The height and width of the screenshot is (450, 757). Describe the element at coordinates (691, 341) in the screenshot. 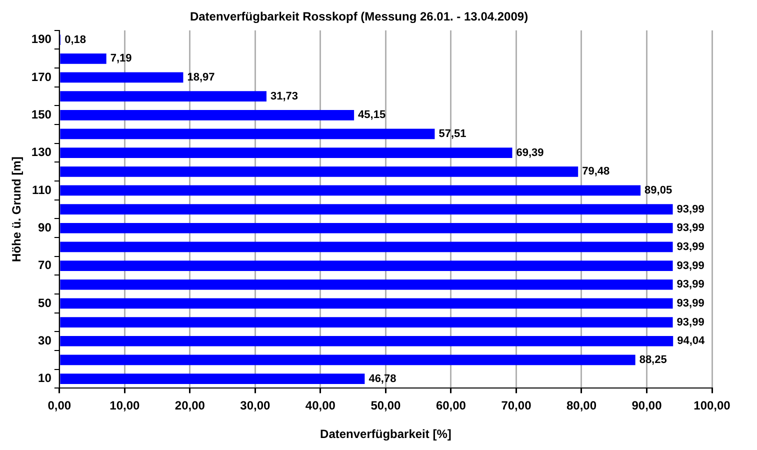

I see `data-label: 94,04` at that location.